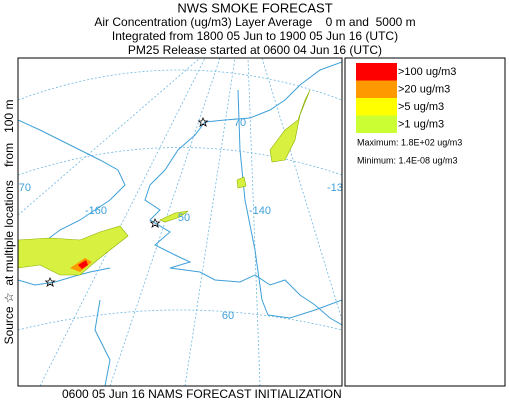 Image resolution: width=509 pixels, height=401 pixels. Describe the element at coordinates (254, 7) in the screenshot. I see `title: NWS SMOKE FORECAST` at that location.